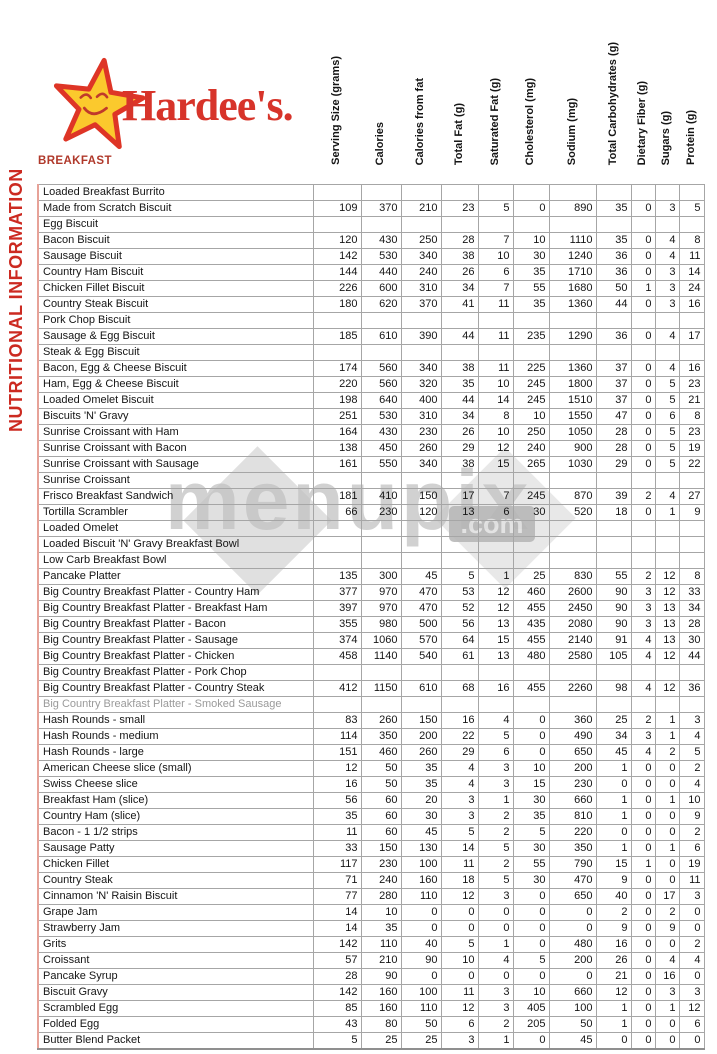  What do you see at coordinates (421, 1008) in the screenshot?
I see `value-cell: 110` at bounding box center [421, 1008].